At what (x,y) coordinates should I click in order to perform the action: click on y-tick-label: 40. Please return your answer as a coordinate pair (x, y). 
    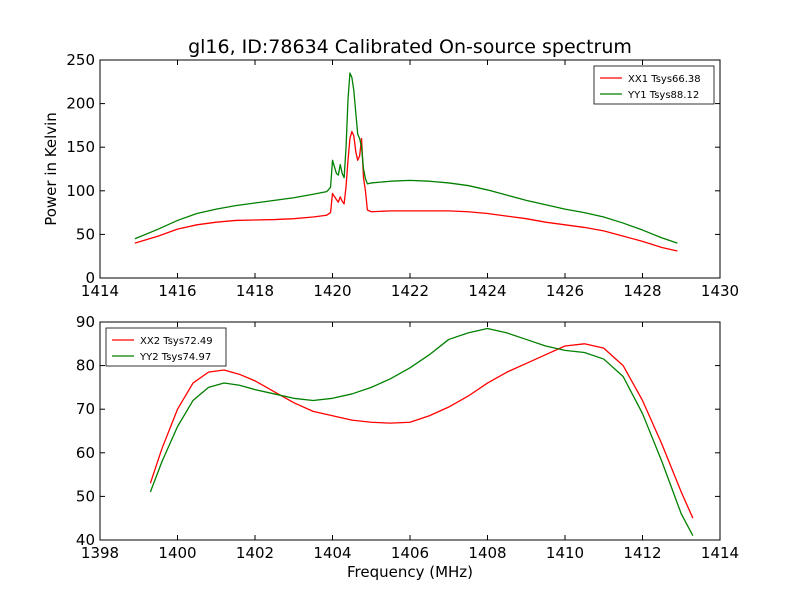
    Looking at the image, I should click on (85, 540).